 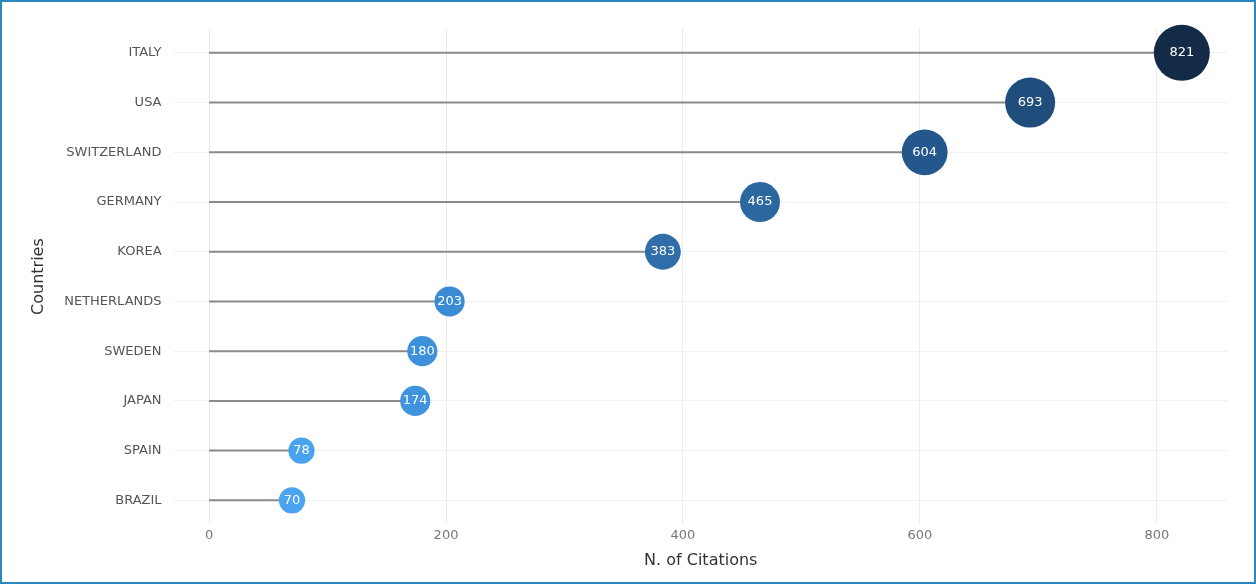 I want to click on data-label: 693, so click(x=1030, y=101).